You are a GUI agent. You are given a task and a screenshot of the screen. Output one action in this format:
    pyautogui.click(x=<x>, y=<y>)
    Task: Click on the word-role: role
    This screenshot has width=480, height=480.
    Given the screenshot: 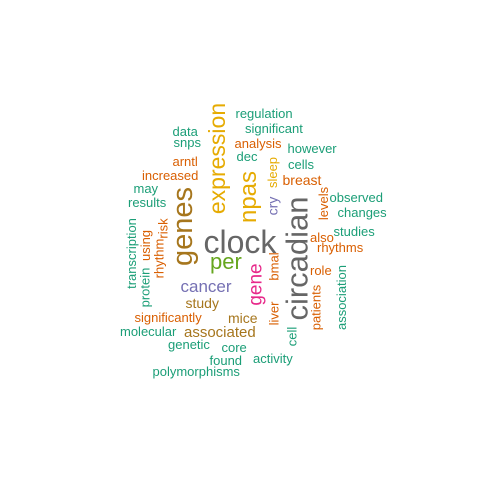 What is the action you would take?
    pyautogui.click(x=321, y=270)
    